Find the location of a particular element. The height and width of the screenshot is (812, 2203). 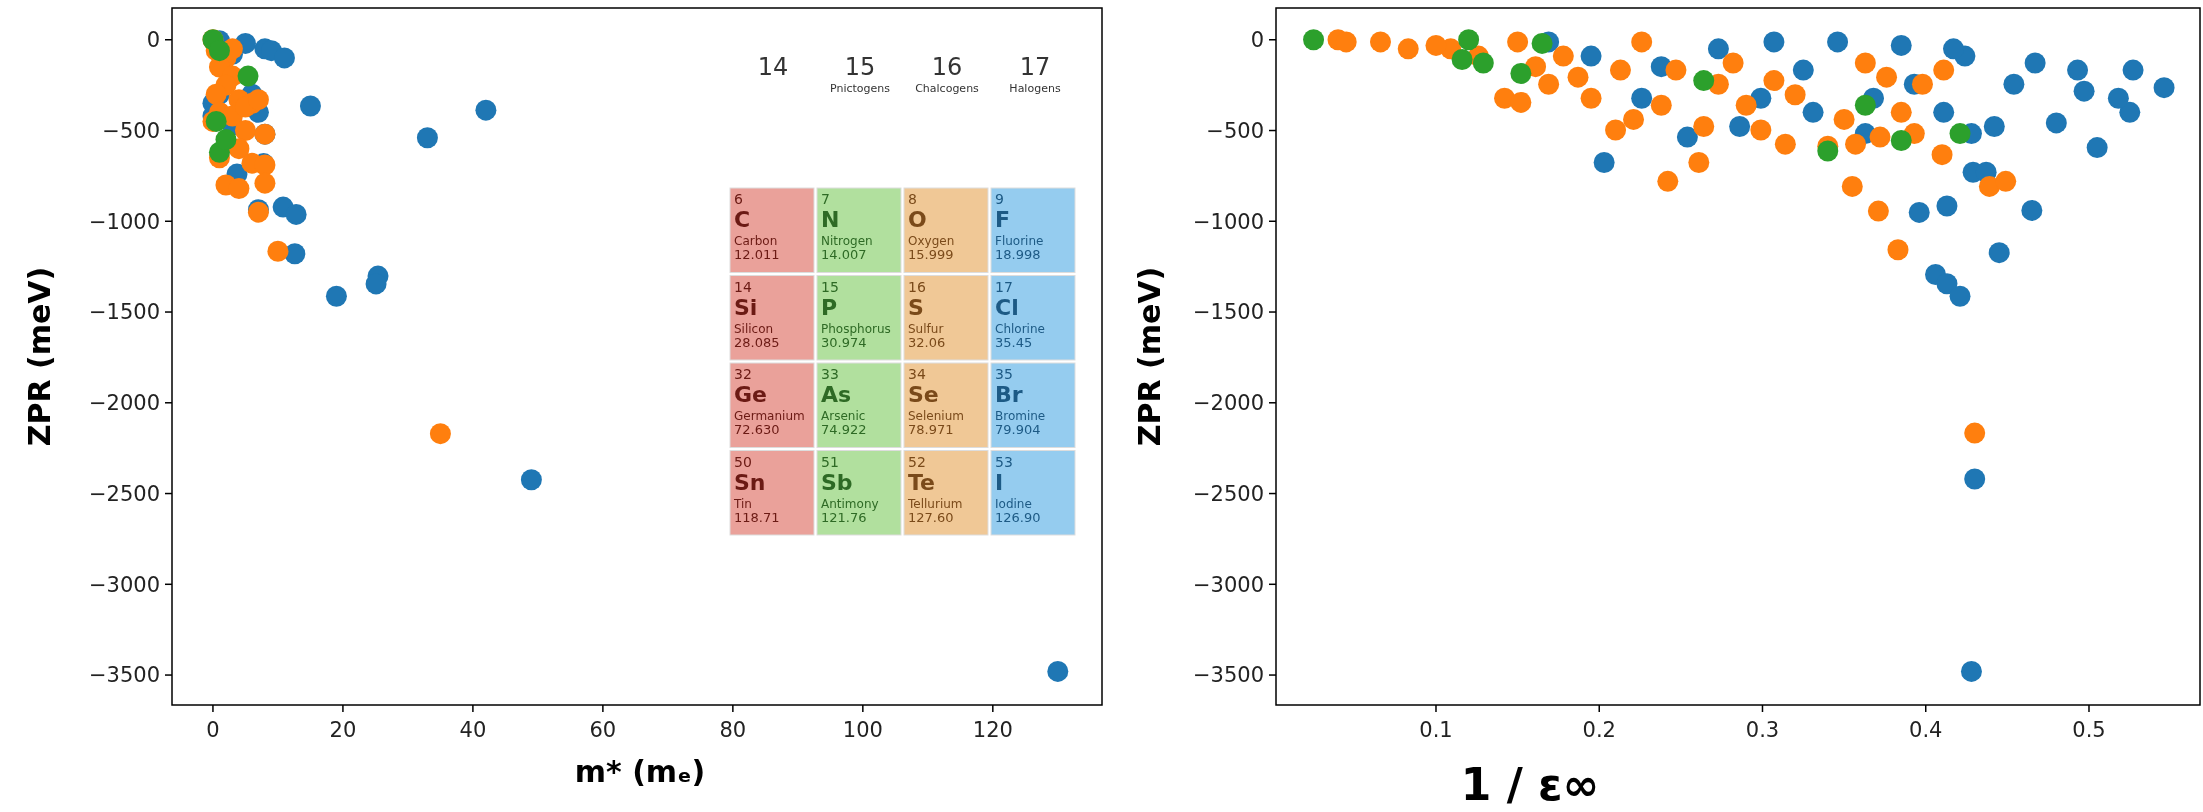

y-tick-label: −1000 is located at coordinates (1228, 221).